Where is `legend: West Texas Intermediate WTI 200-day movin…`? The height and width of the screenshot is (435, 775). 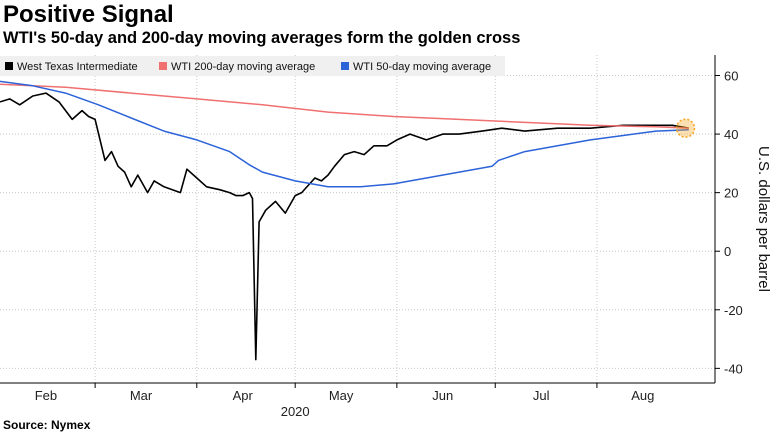 legend: West Texas Intermediate WTI 200-day movin… is located at coordinates (252, 66).